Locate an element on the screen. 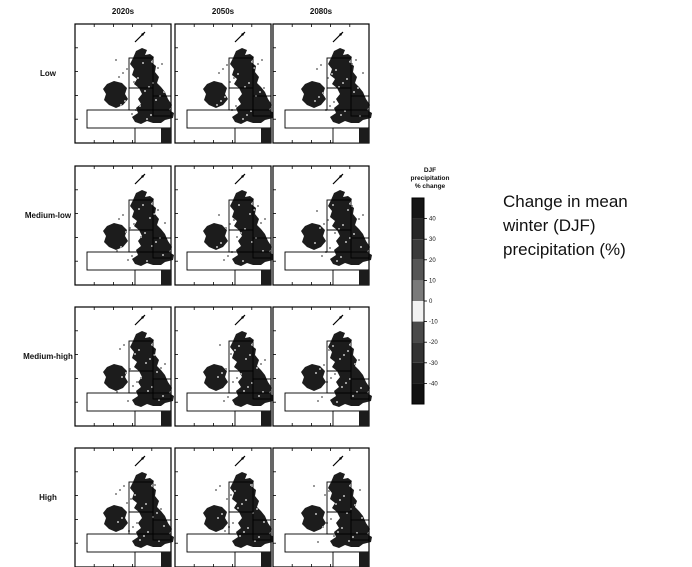 The width and height of the screenshot is (692, 567). legend-tick-label: 10 is located at coordinates (432, 281).